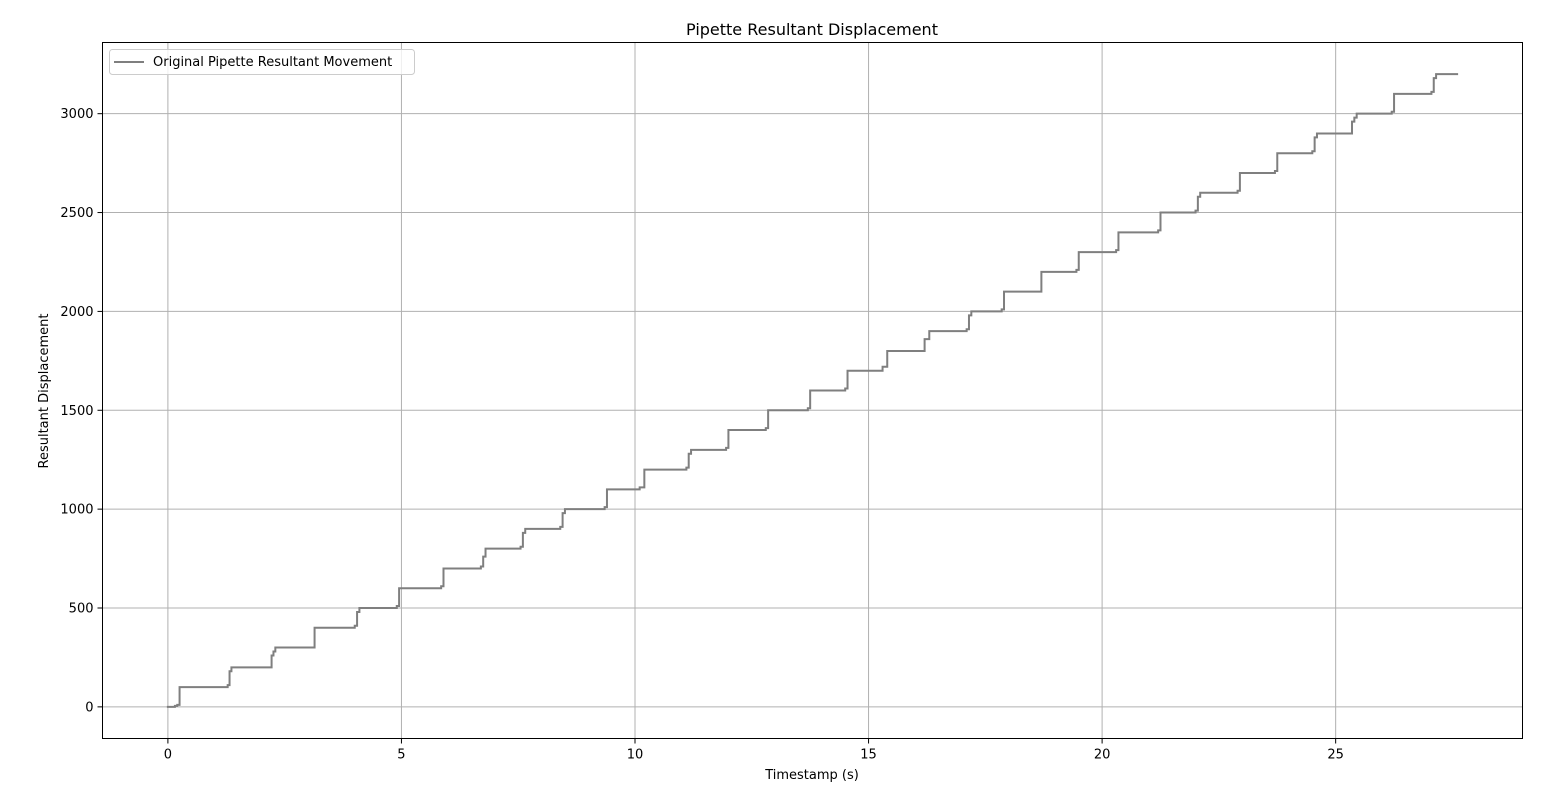 The width and height of the screenshot is (1541, 806). Describe the element at coordinates (44, 391) in the screenshot. I see `y-axis-label: Resultant Displacement` at that location.